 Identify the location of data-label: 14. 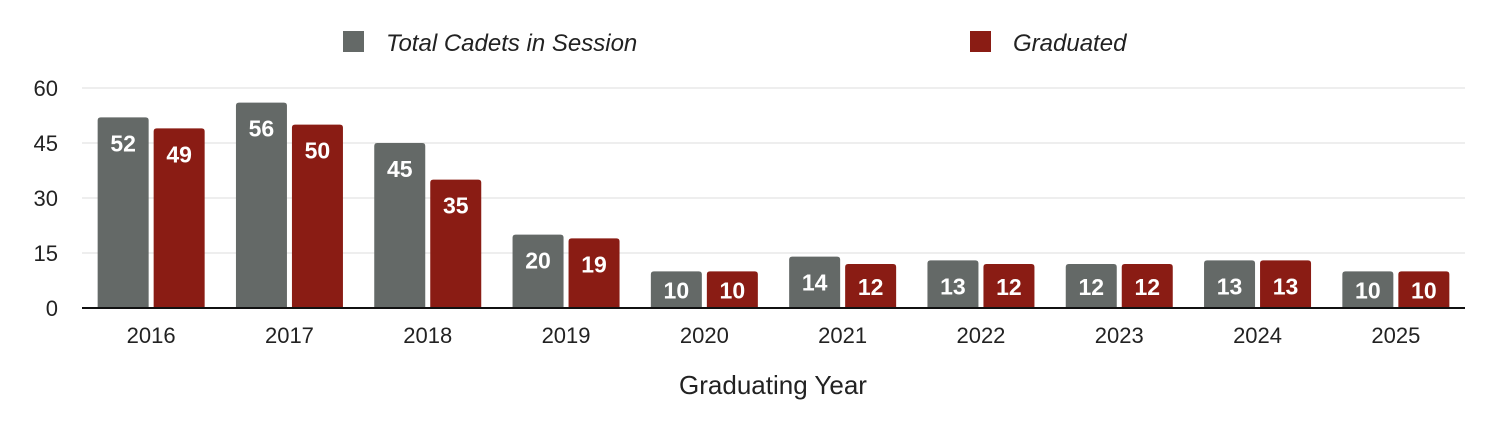
(815, 283).